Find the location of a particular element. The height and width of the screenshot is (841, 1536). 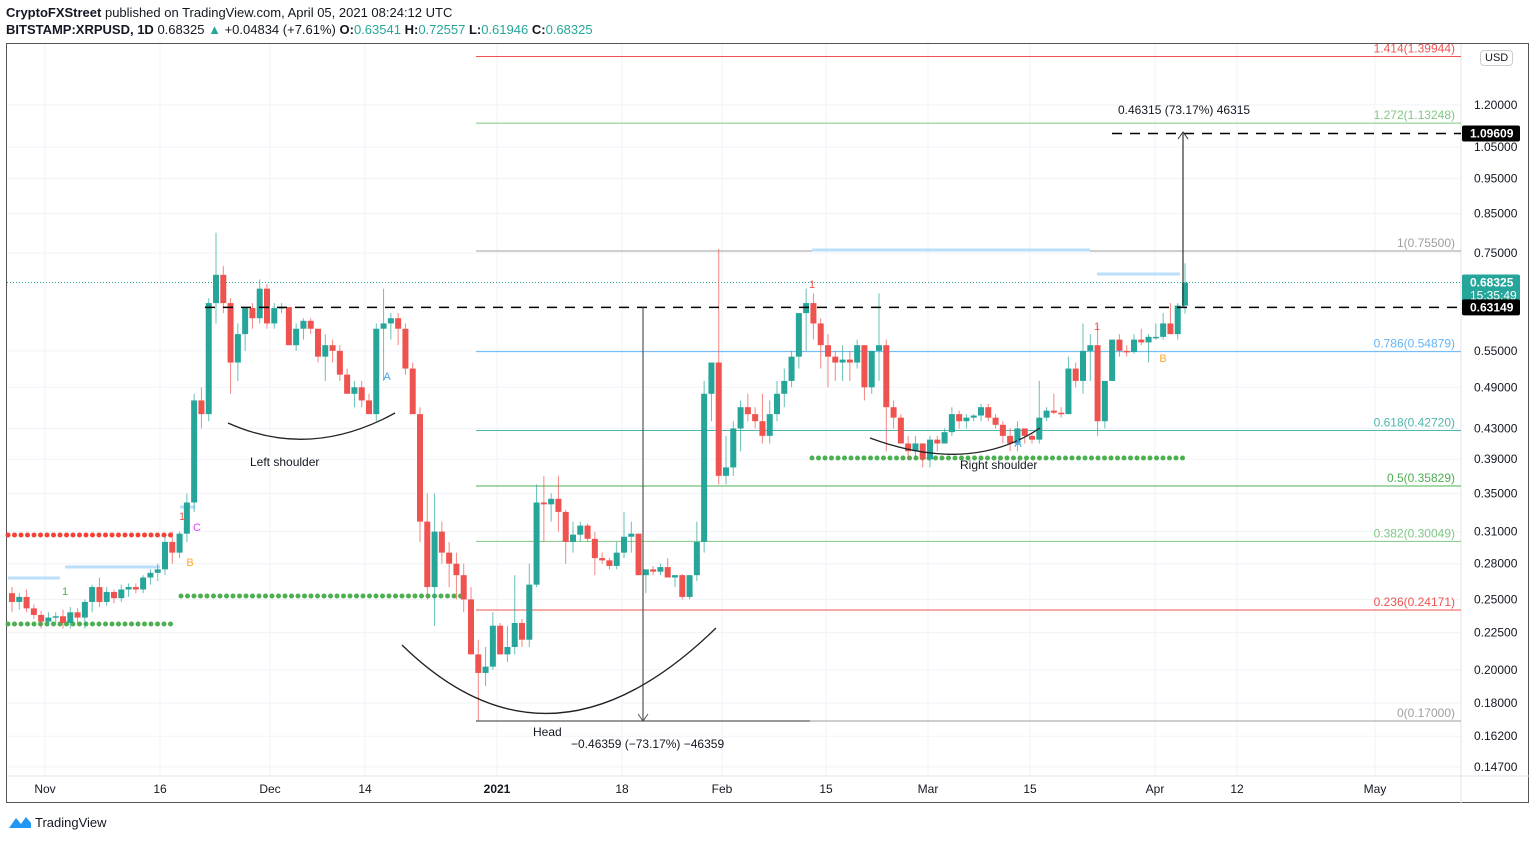

y-tick-label: 0.31000 is located at coordinates (1496, 532).